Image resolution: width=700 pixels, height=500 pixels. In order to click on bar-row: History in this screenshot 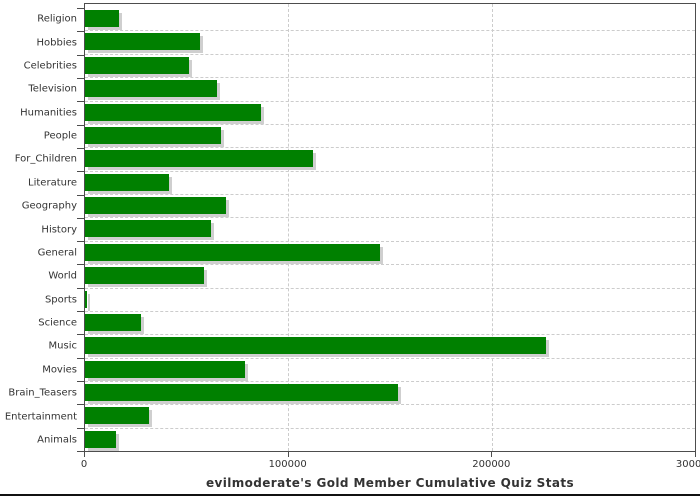, I will do `click(368, 230)`.